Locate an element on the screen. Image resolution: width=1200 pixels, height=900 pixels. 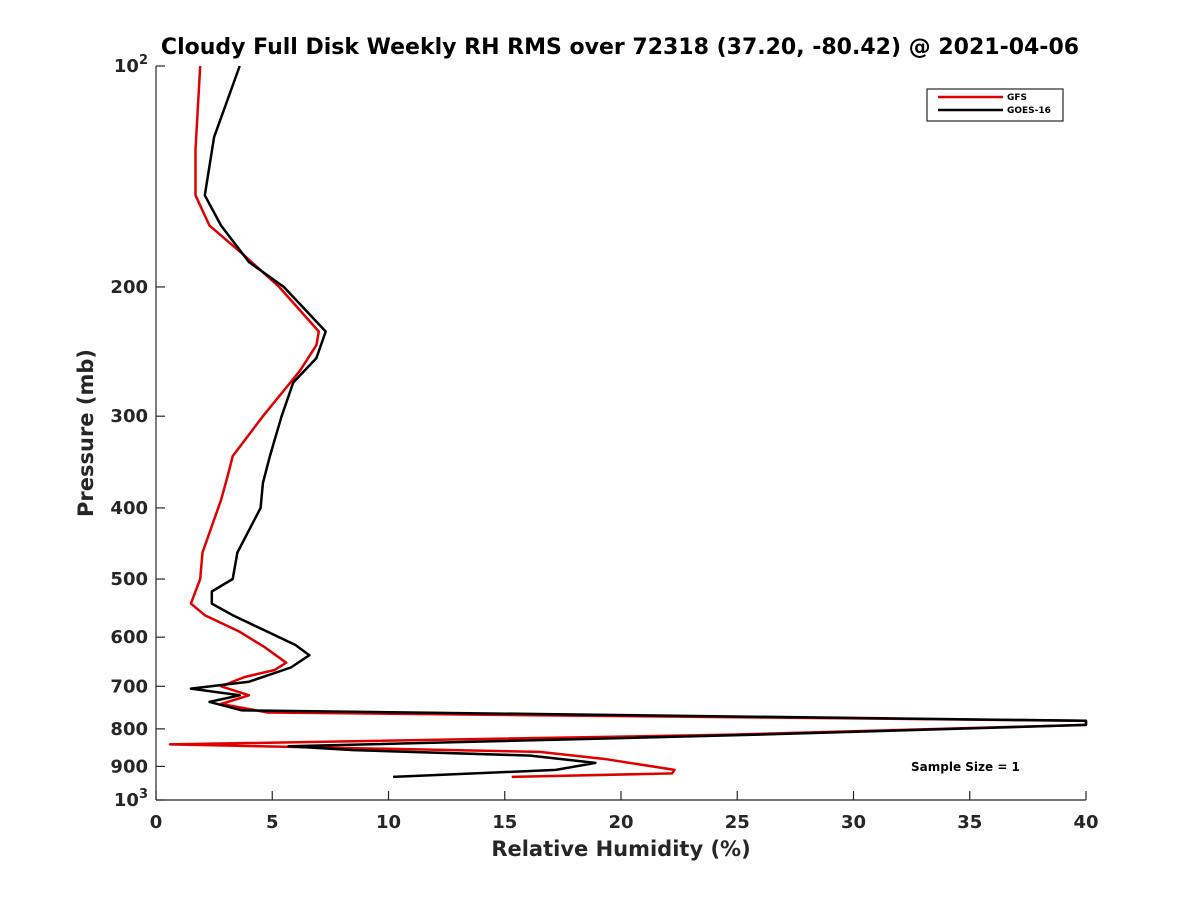
x-tick-label: 15 is located at coordinates (504, 822).